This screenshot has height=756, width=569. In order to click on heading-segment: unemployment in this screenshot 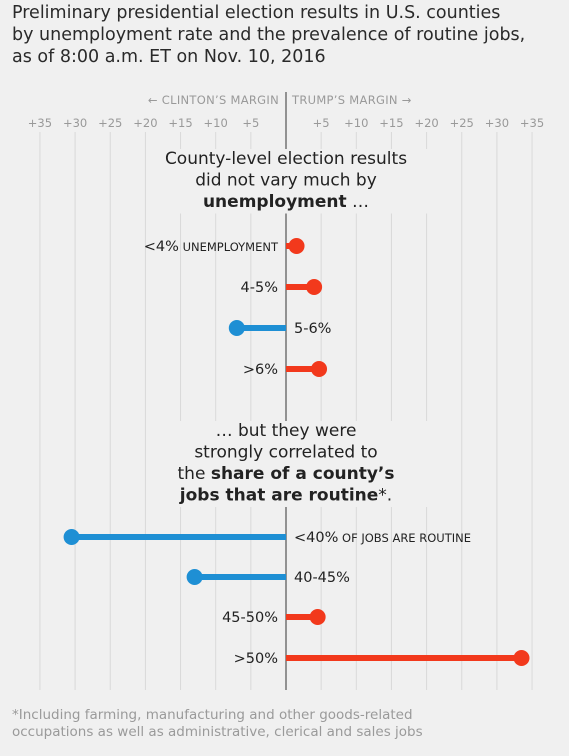, I will do `click(275, 202)`.